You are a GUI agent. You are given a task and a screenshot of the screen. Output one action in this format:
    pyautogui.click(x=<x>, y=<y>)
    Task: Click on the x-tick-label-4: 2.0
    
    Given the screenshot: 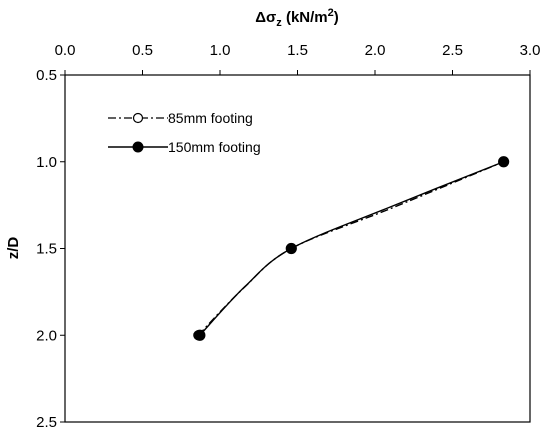 What is the action you would take?
    pyautogui.click(x=375, y=50)
    